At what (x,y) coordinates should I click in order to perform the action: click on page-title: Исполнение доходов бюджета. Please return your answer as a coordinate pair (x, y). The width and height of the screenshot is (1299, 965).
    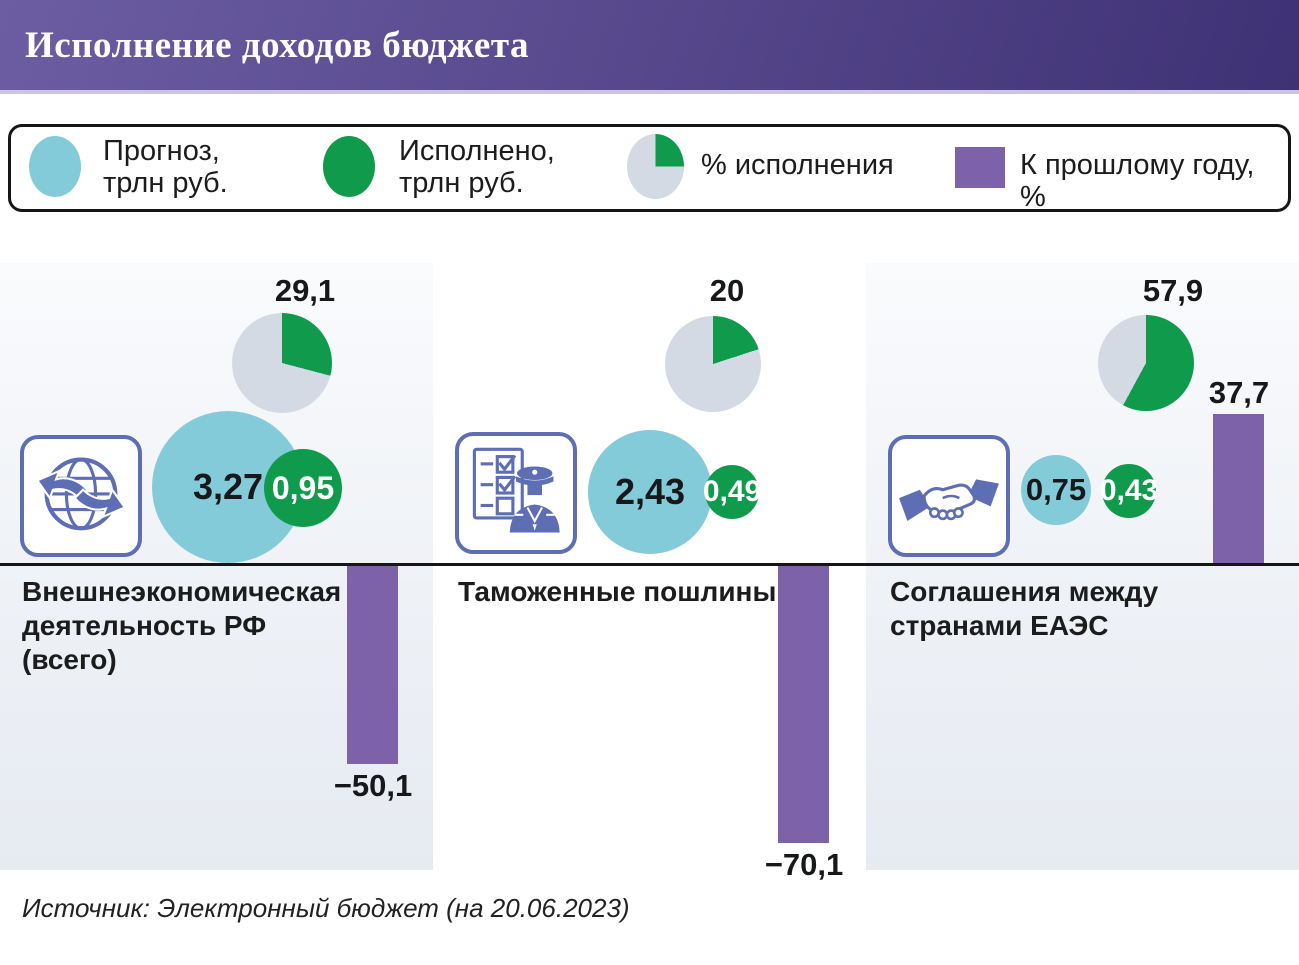
    Looking at the image, I should click on (277, 45).